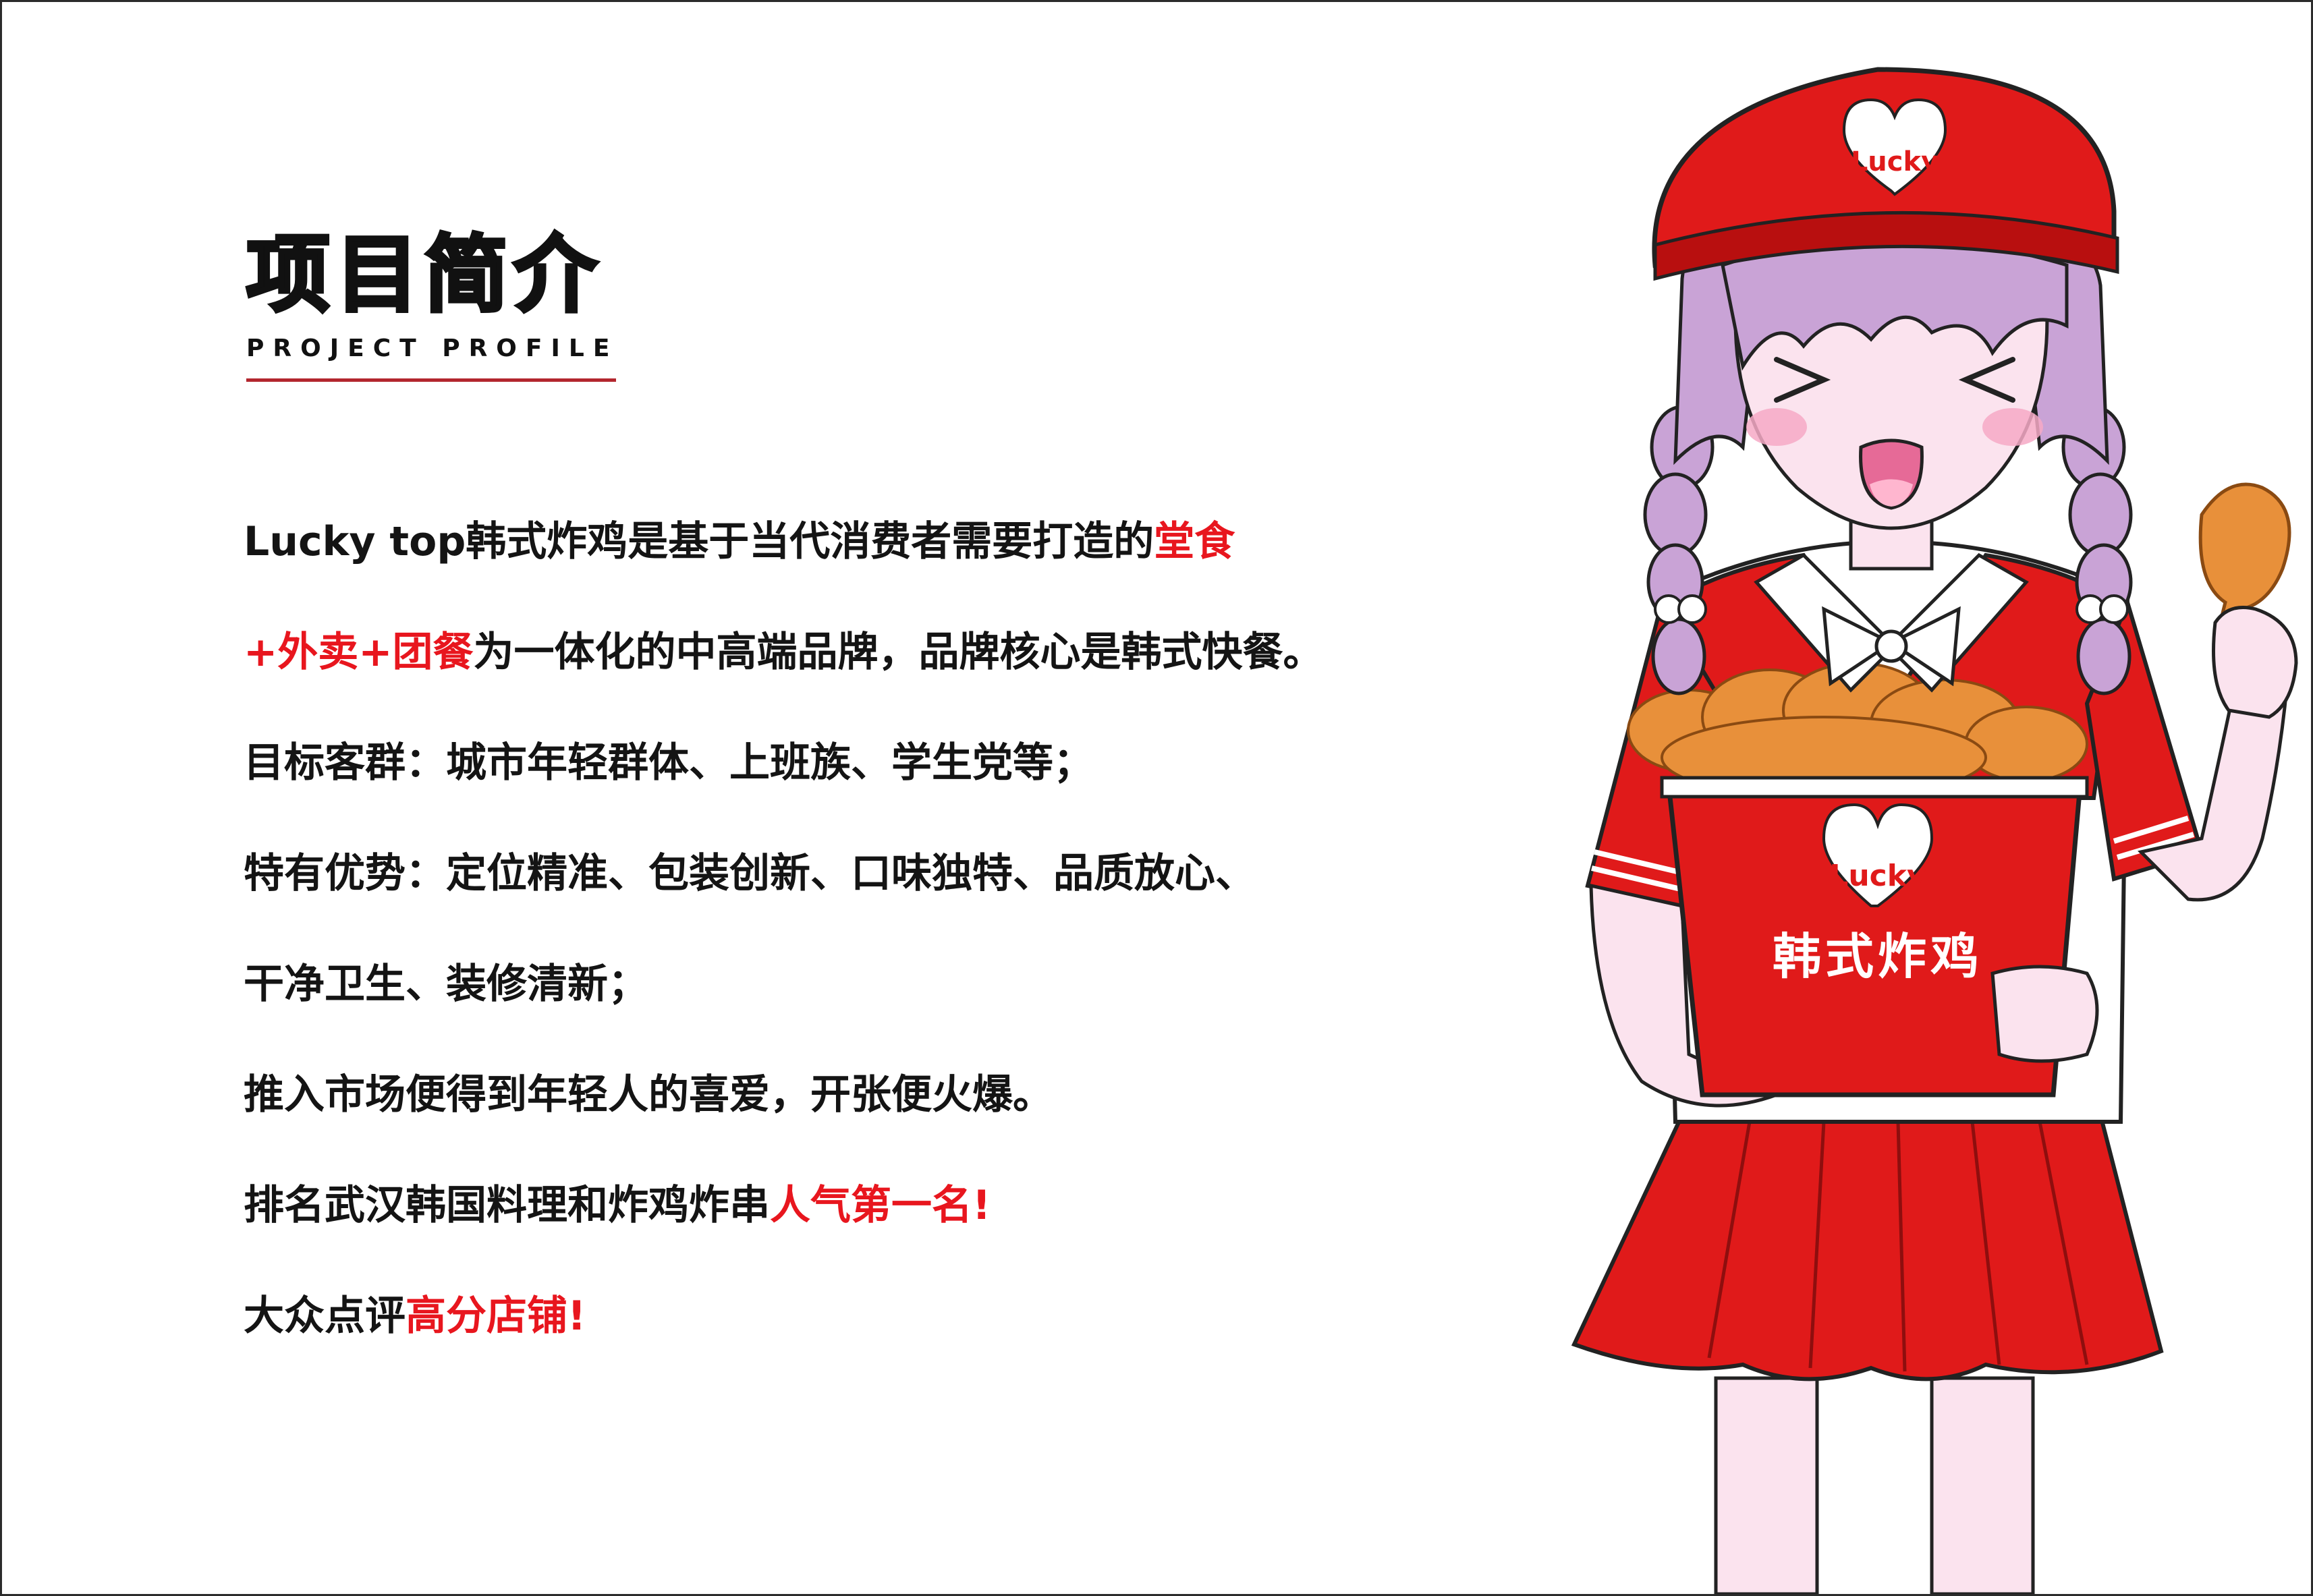  I want to click on line-text: 推入市场便得到年轻人的喜爱，开张便火爆。, so click(648, 1094).